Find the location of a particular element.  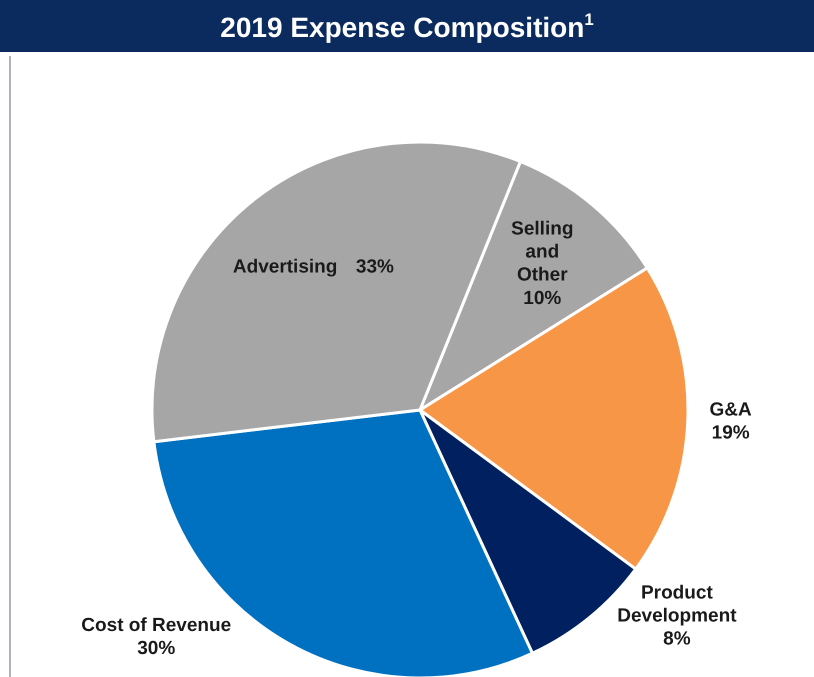

slice-label: Product Development is located at coordinates (677, 604).